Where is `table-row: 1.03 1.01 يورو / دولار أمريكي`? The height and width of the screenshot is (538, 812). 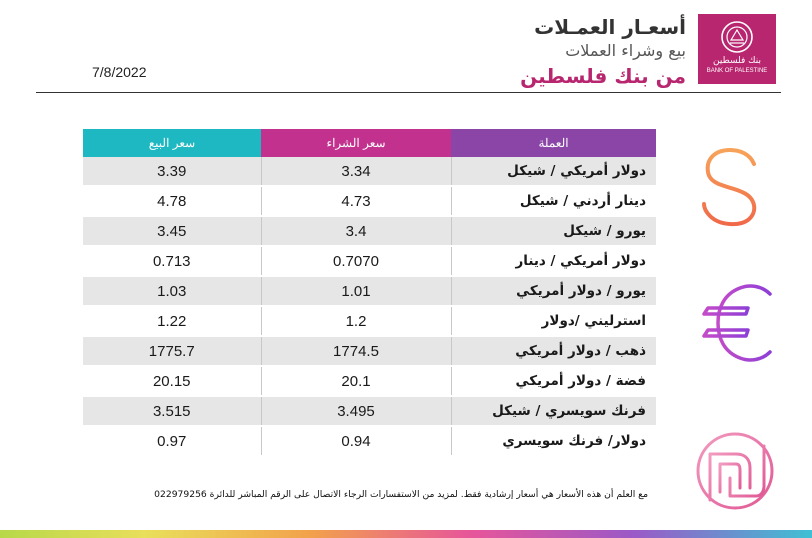
table-row: 1.03 1.01 يورو / دولار أمريكي is located at coordinates (369, 291).